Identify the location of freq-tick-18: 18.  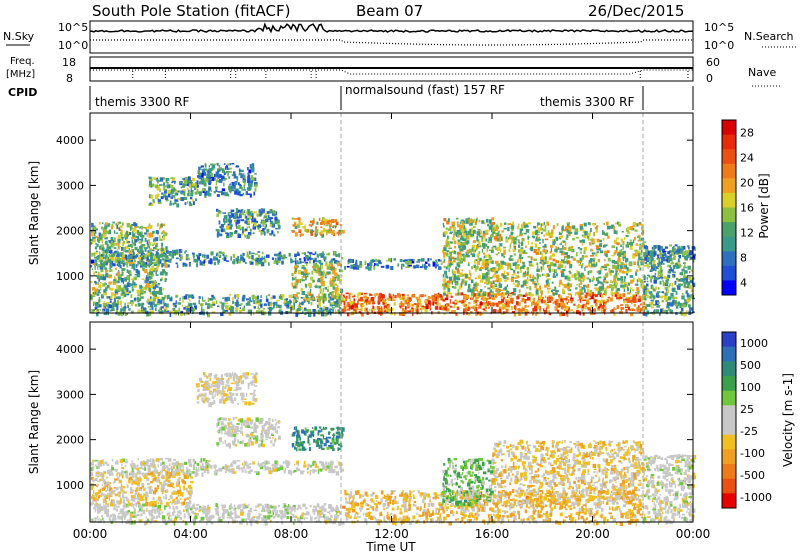
(69, 62).